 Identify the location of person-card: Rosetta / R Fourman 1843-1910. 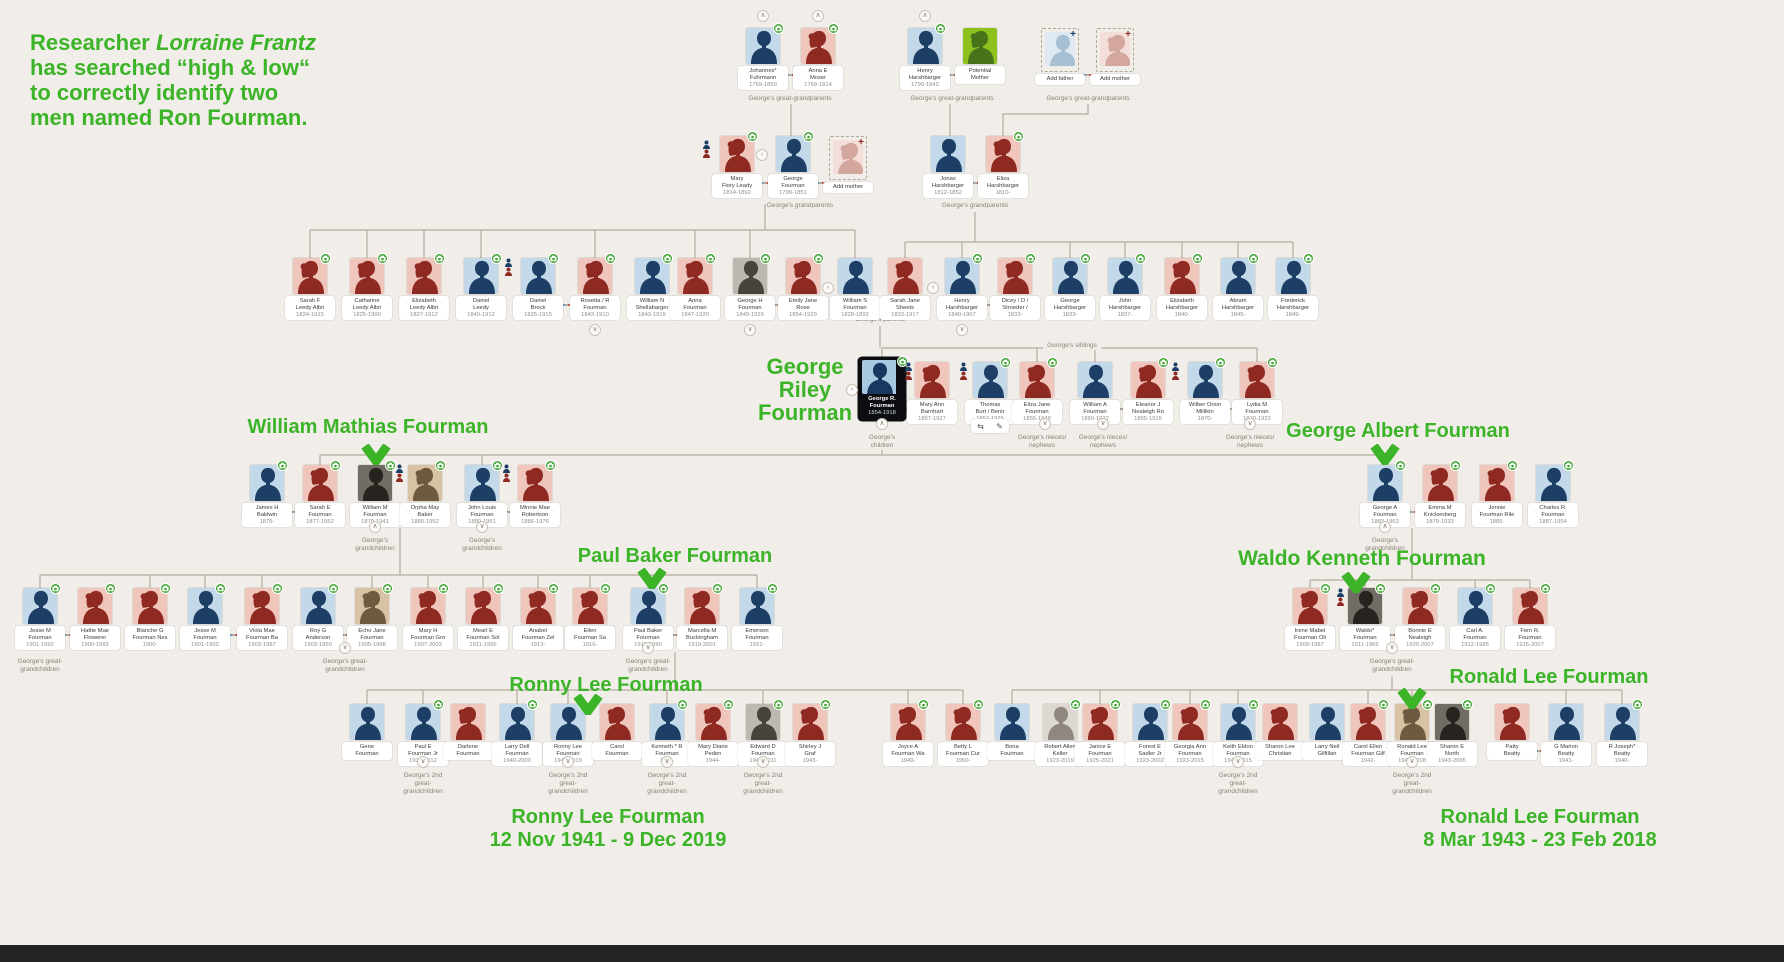
(595, 289).